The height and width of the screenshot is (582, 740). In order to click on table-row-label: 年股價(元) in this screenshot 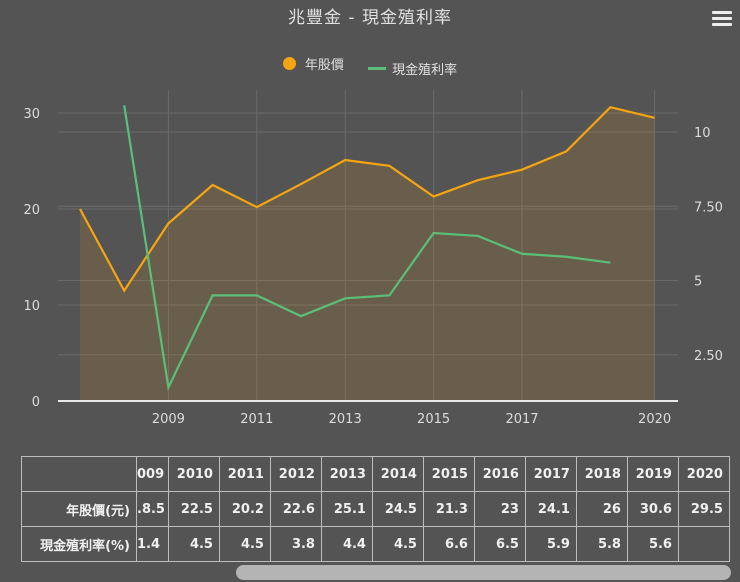, I will do `click(79, 509)`.